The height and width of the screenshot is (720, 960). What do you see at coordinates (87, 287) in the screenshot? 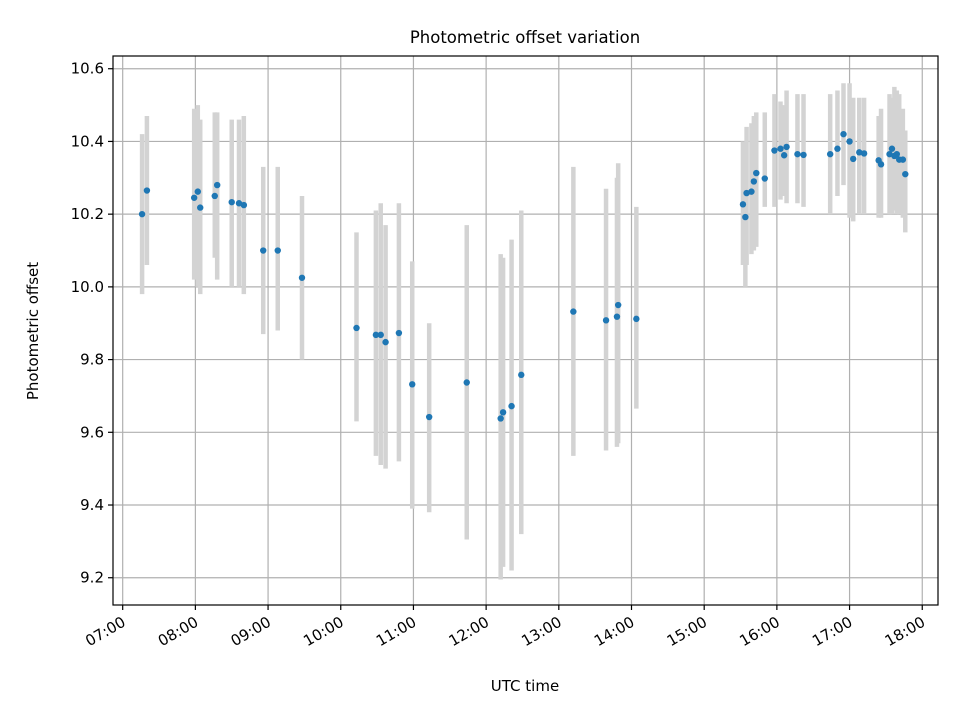
I see `y-tick-label: 10.0` at bounding box center [87, 287].